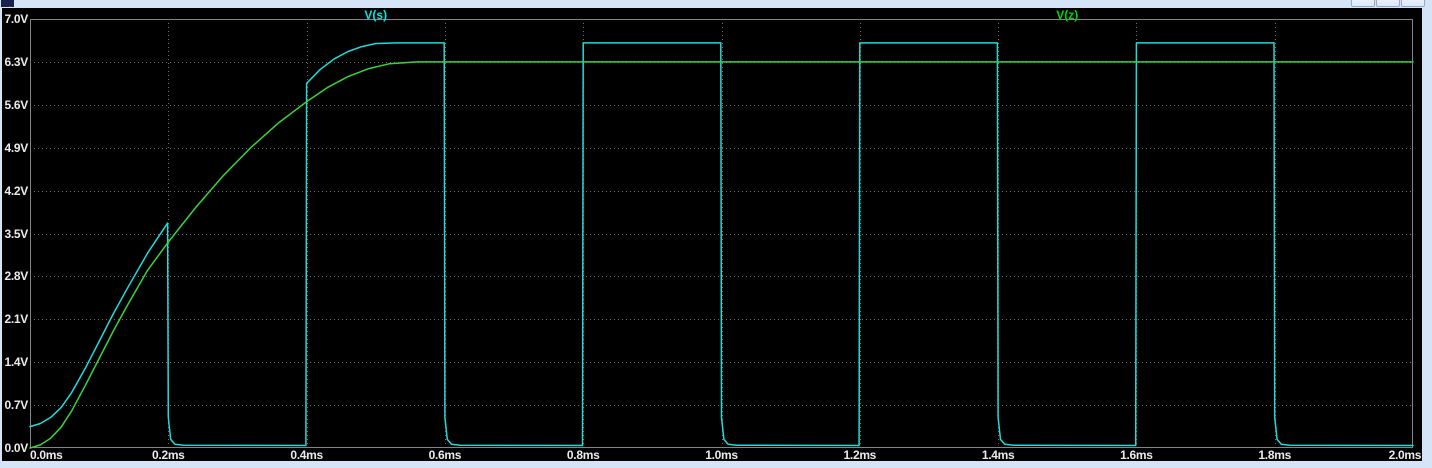 Image resolution: width=1432 pixels, height=468 pixels. Describe the element at coordinates (721, 455) in the screenshot. I see `x-axis-tick-label: 1.0ms` at that location.